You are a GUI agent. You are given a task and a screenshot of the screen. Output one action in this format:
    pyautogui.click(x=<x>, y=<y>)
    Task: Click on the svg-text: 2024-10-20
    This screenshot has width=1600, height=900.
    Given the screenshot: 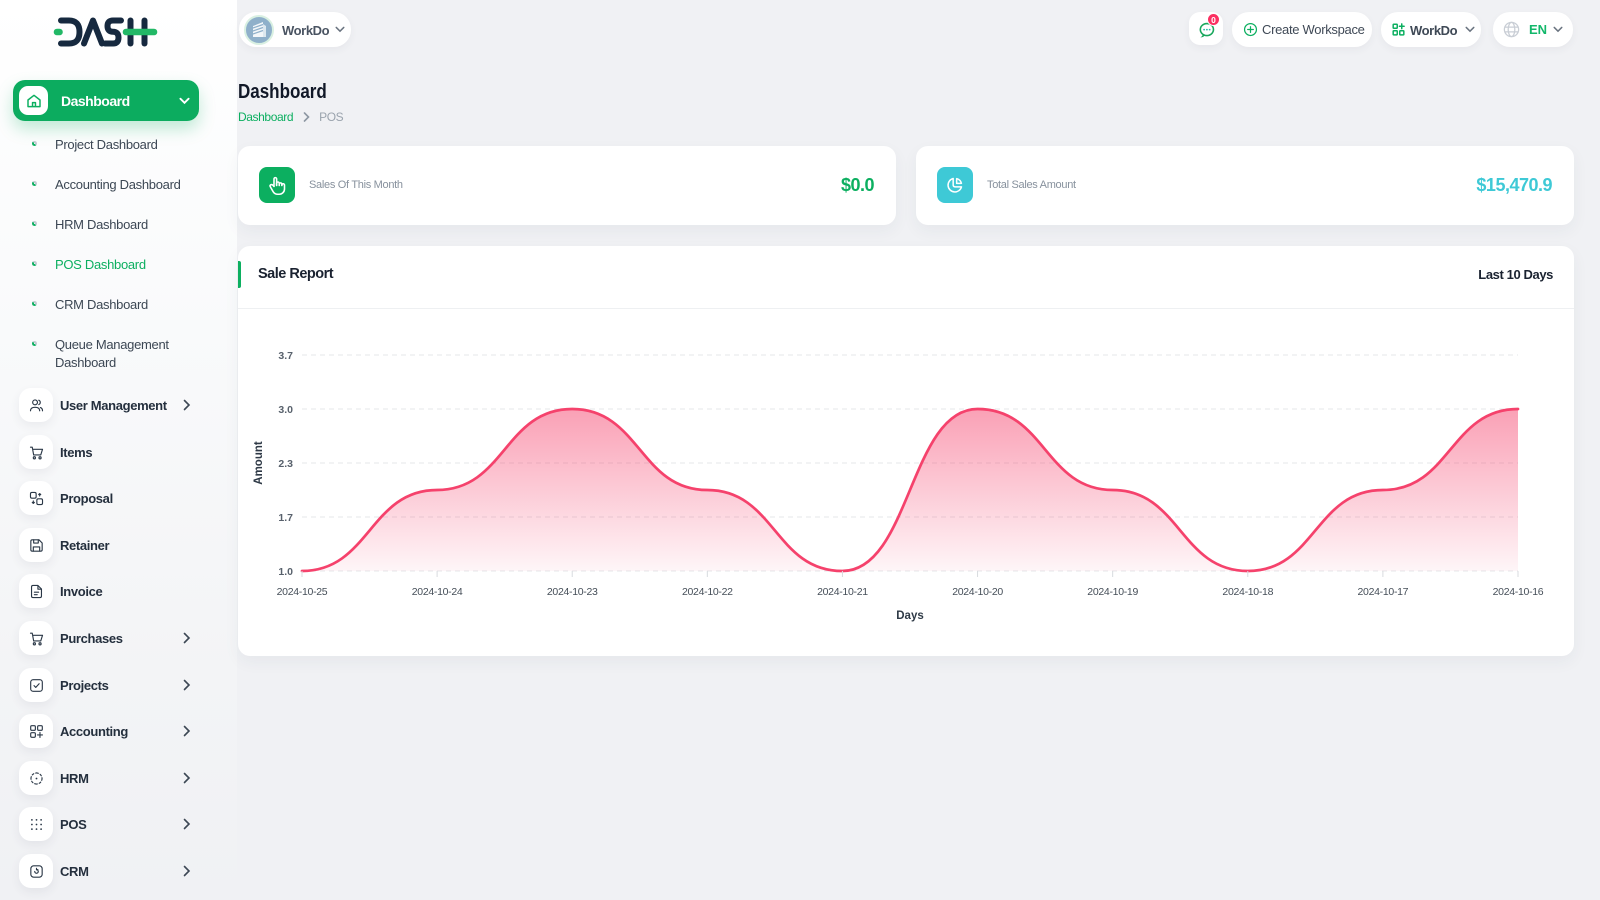 What is the action you would take?
    pyautogui.click(x=977, y=592)
    